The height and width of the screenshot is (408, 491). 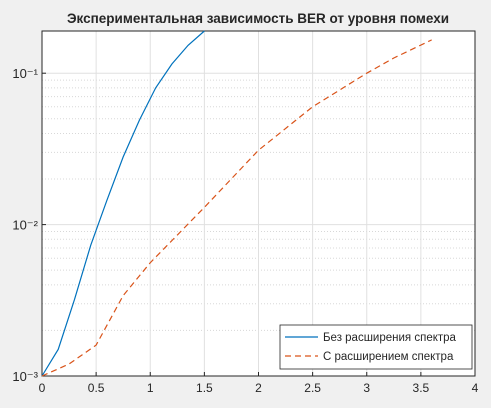 I want to click on legend-box, so click(x=376, y=347).